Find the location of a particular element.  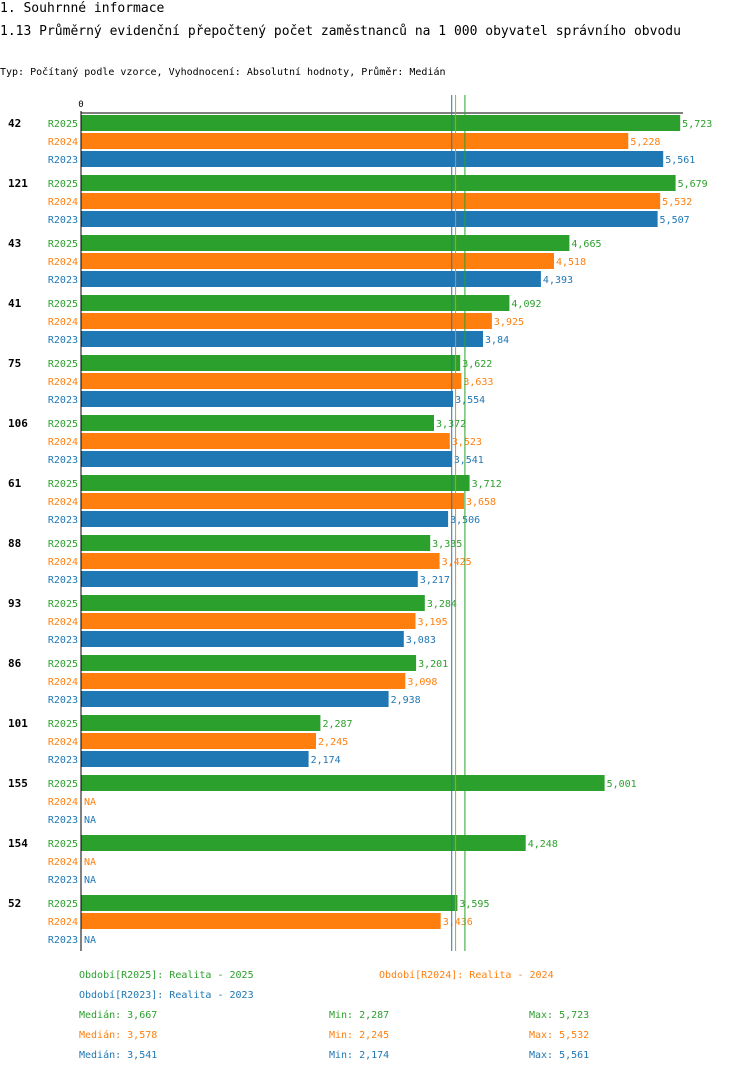

series-label-r2025-106: R2025 is located at coordinates (63, 424).